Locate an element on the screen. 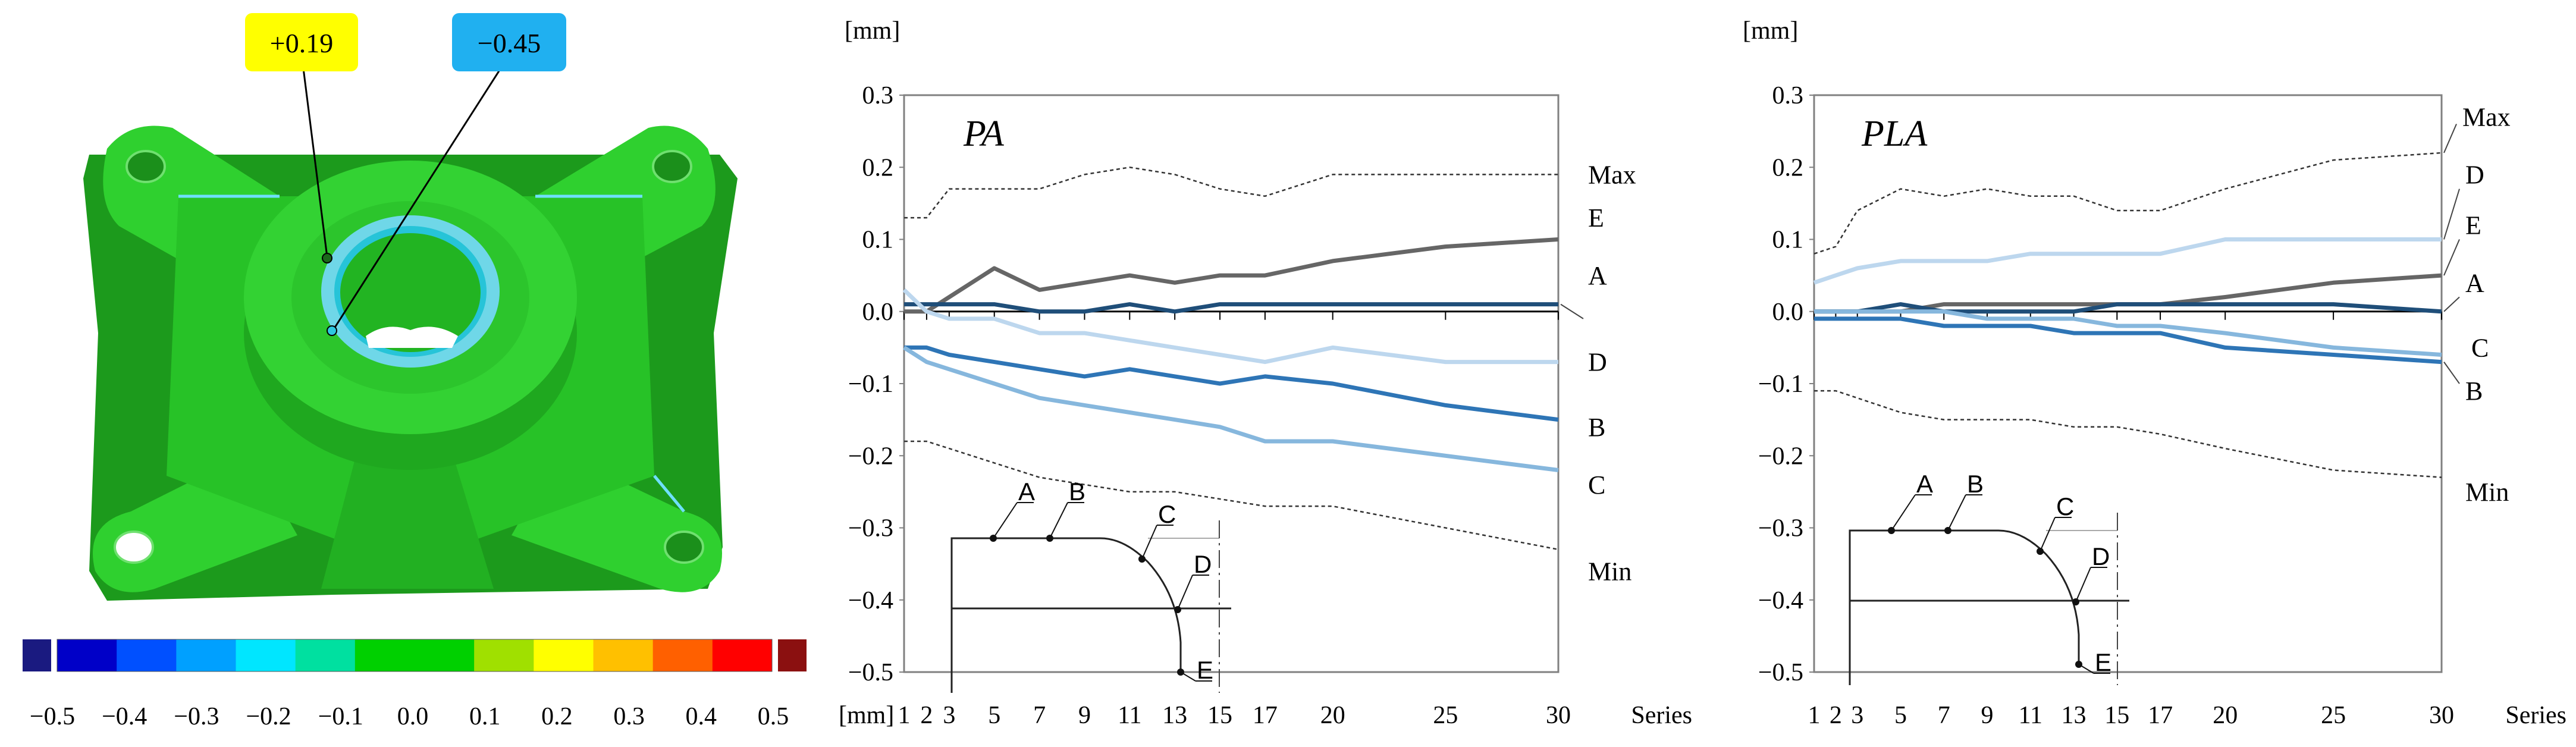 The width and height of the screenshot is (2576, 747). colorbar-tick-label: −0.3 is located at coordinates (196, 716).